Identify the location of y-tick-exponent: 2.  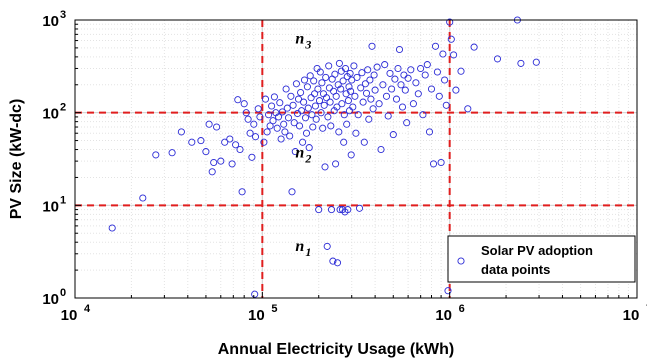
(63, 108).